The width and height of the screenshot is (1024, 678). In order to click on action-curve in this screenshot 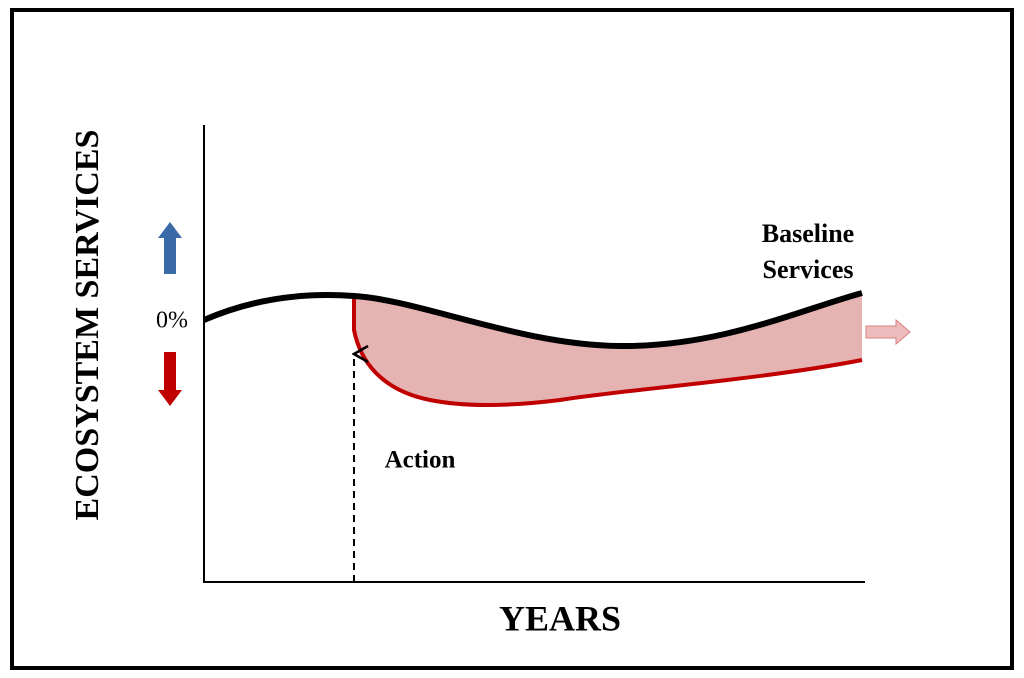, I will do `click(607, 351)`.